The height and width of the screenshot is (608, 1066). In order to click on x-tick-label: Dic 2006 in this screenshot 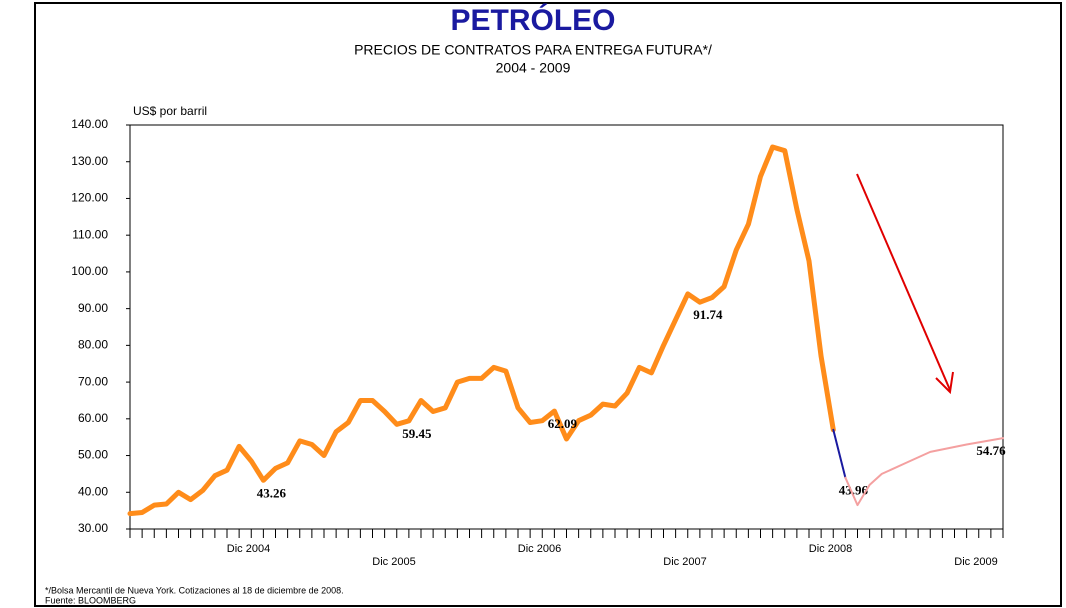, I will do `click(539, 549)`.